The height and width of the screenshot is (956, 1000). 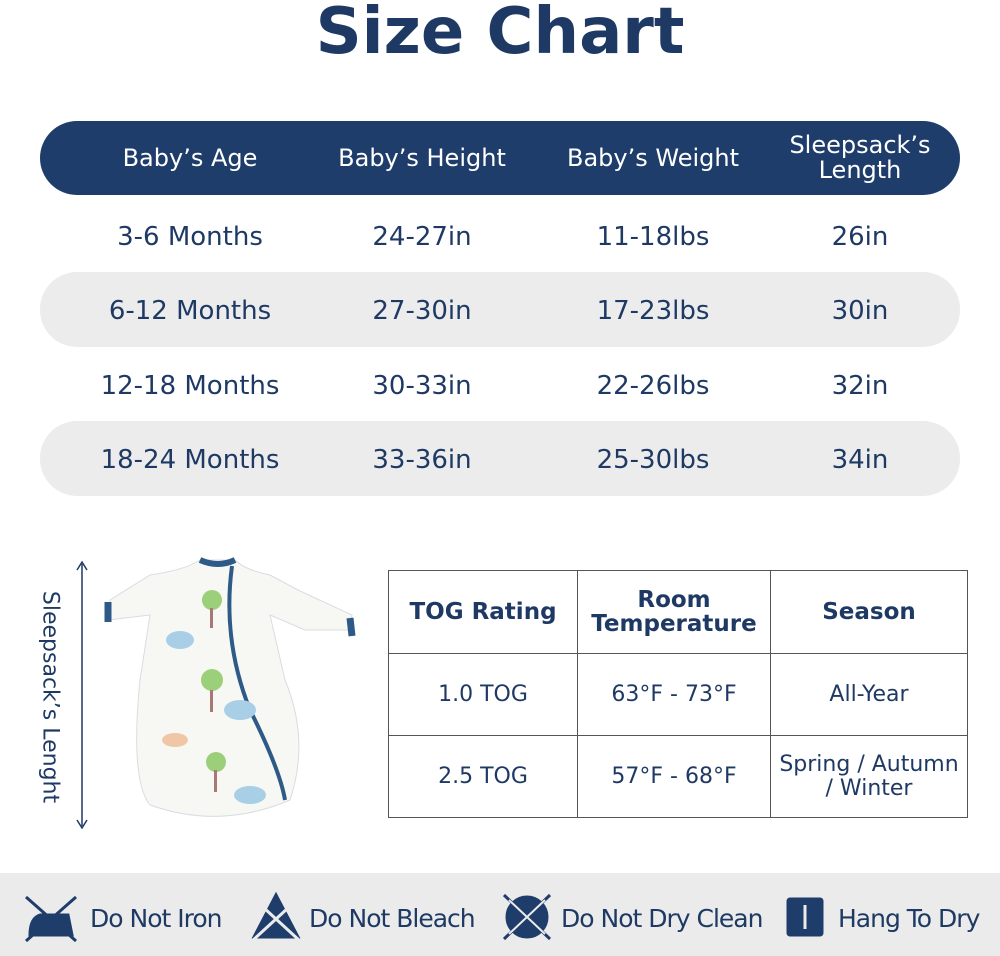 What do you see at coordinates (422, 460) in the screenshot?
I see `size-cell: 33-36in` at bounding box center [422, 460].